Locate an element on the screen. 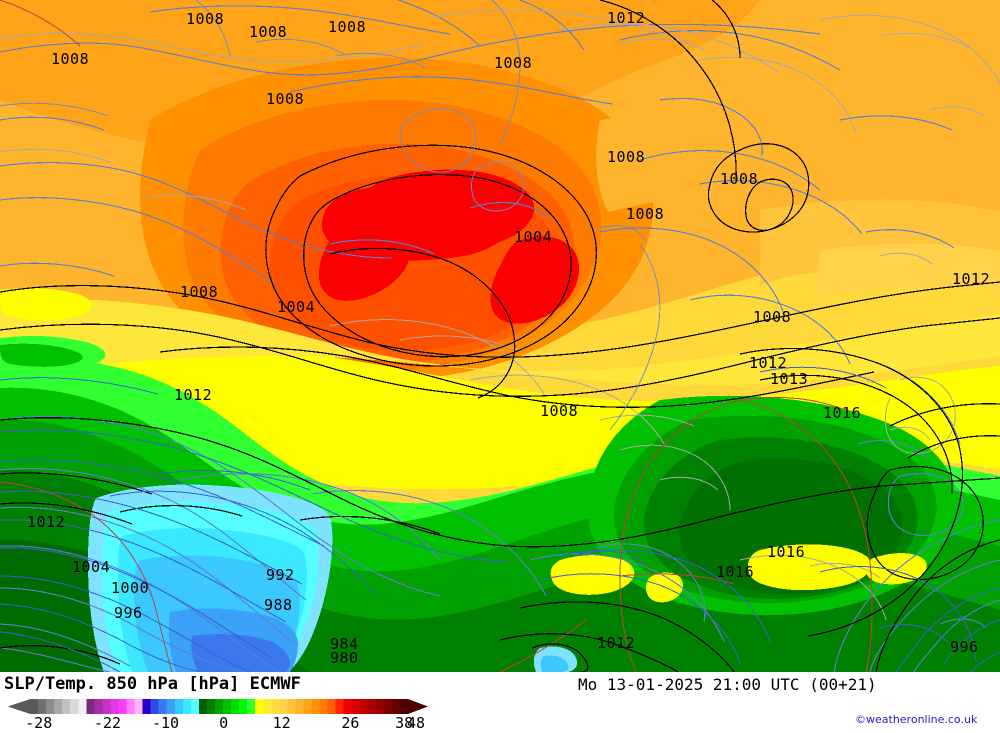 The image size is (1000, 733). valid-time-stamp: Mo 13-01-2025 21:00 UTC (00+21) is located at coordinates (727, 684).